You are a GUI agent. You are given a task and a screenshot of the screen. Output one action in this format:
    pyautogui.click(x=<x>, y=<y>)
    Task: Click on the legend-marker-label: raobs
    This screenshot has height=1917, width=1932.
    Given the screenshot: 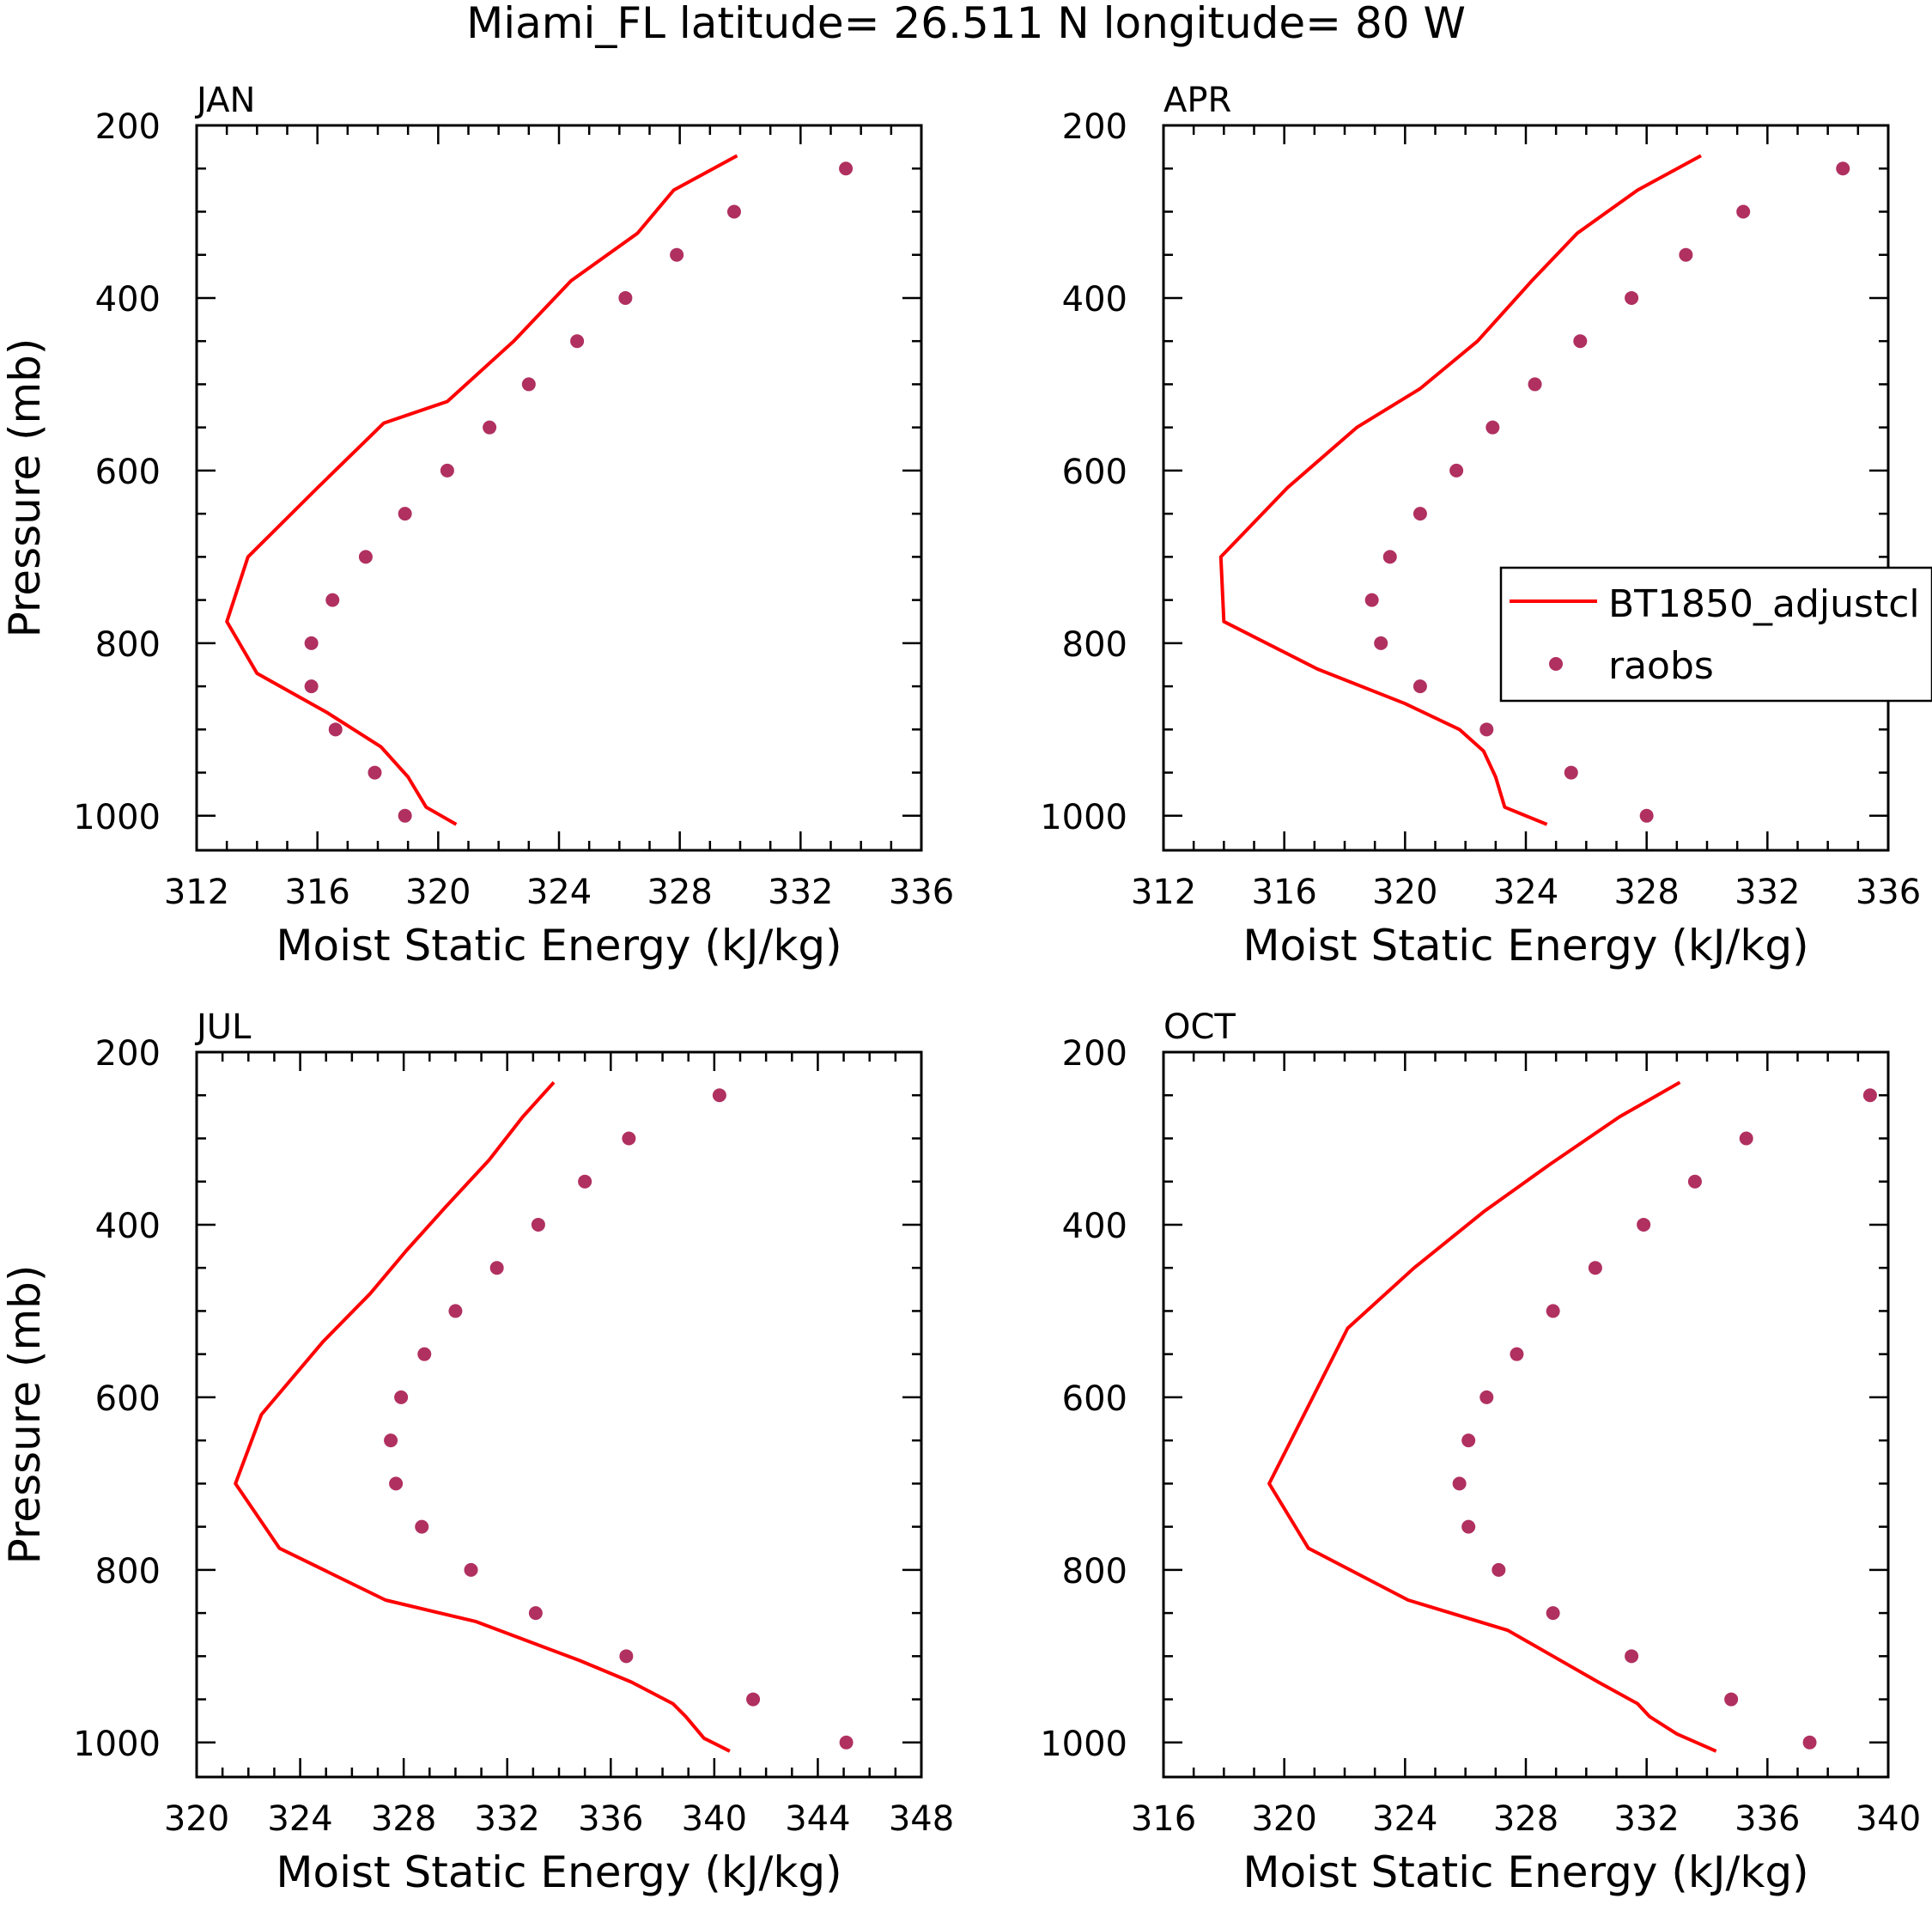 What is the action you would take?
    pyautogui.click(x=1661, y=666)
    